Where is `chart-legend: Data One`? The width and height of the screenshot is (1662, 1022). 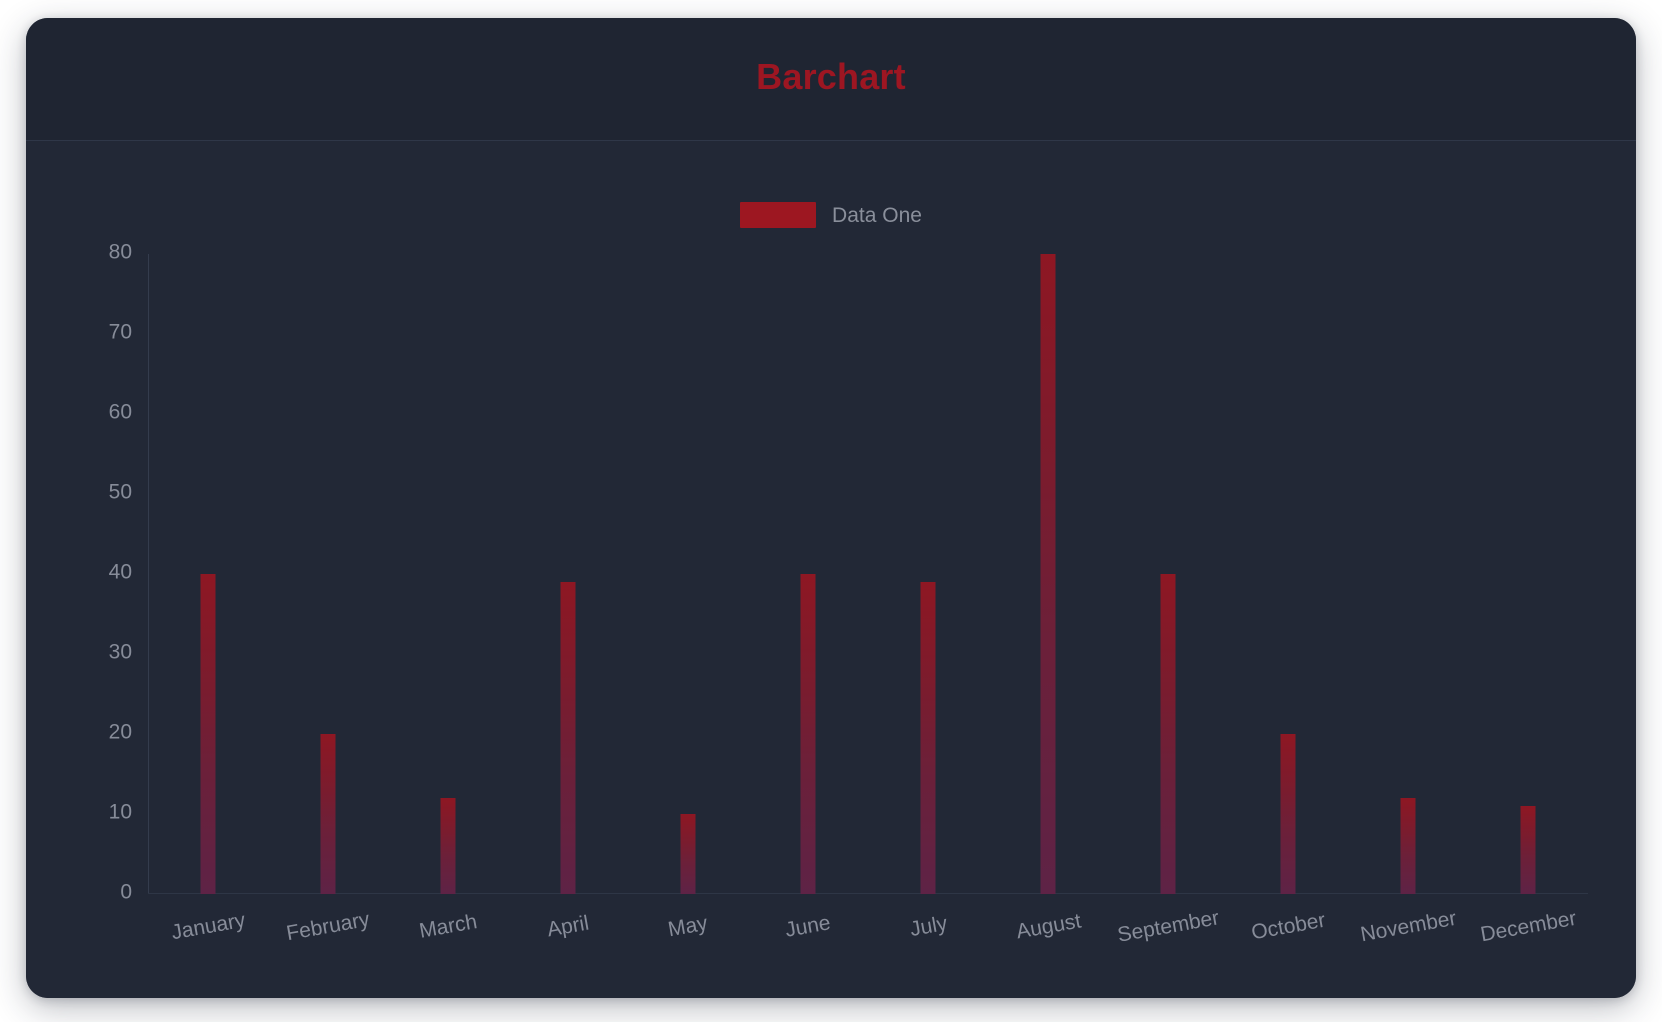
chart-legend: Data One is located at coordinates (831, 215).